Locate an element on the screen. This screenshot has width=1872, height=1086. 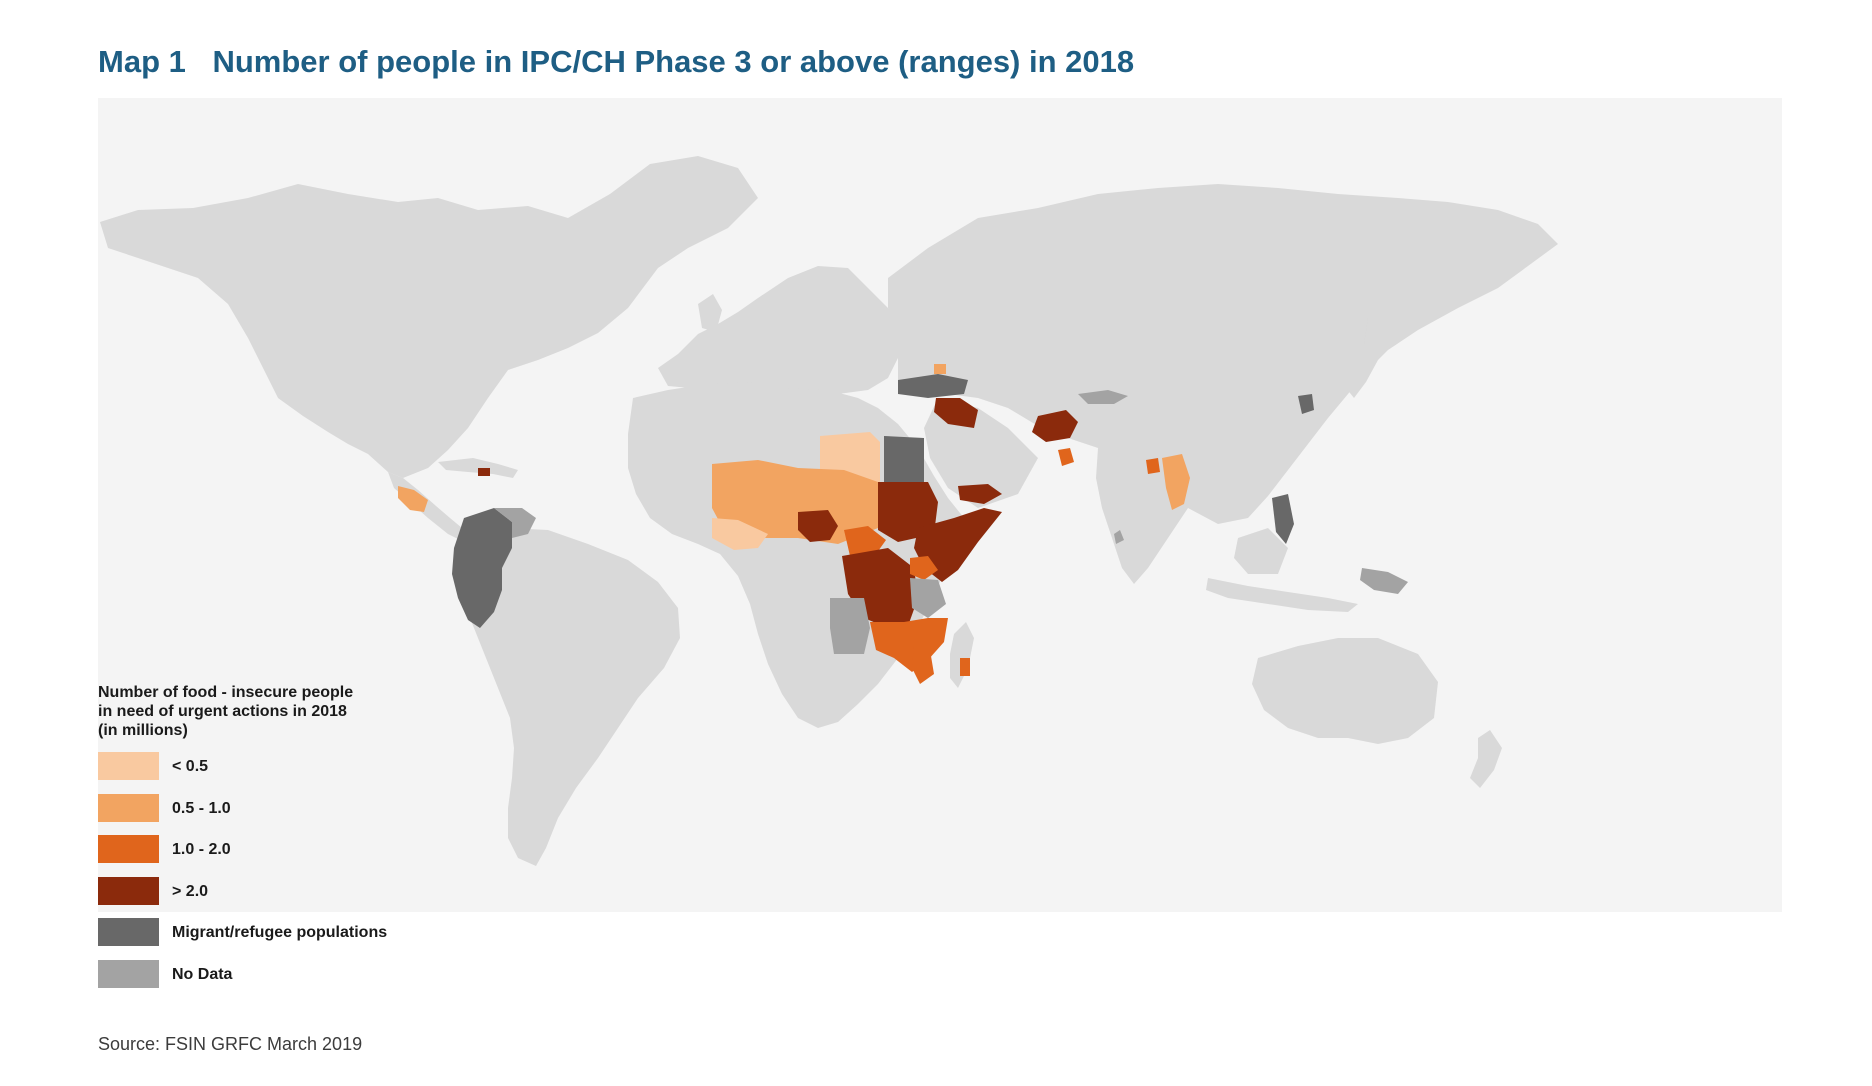
angola-nodata is located at coordinates (850, 626).